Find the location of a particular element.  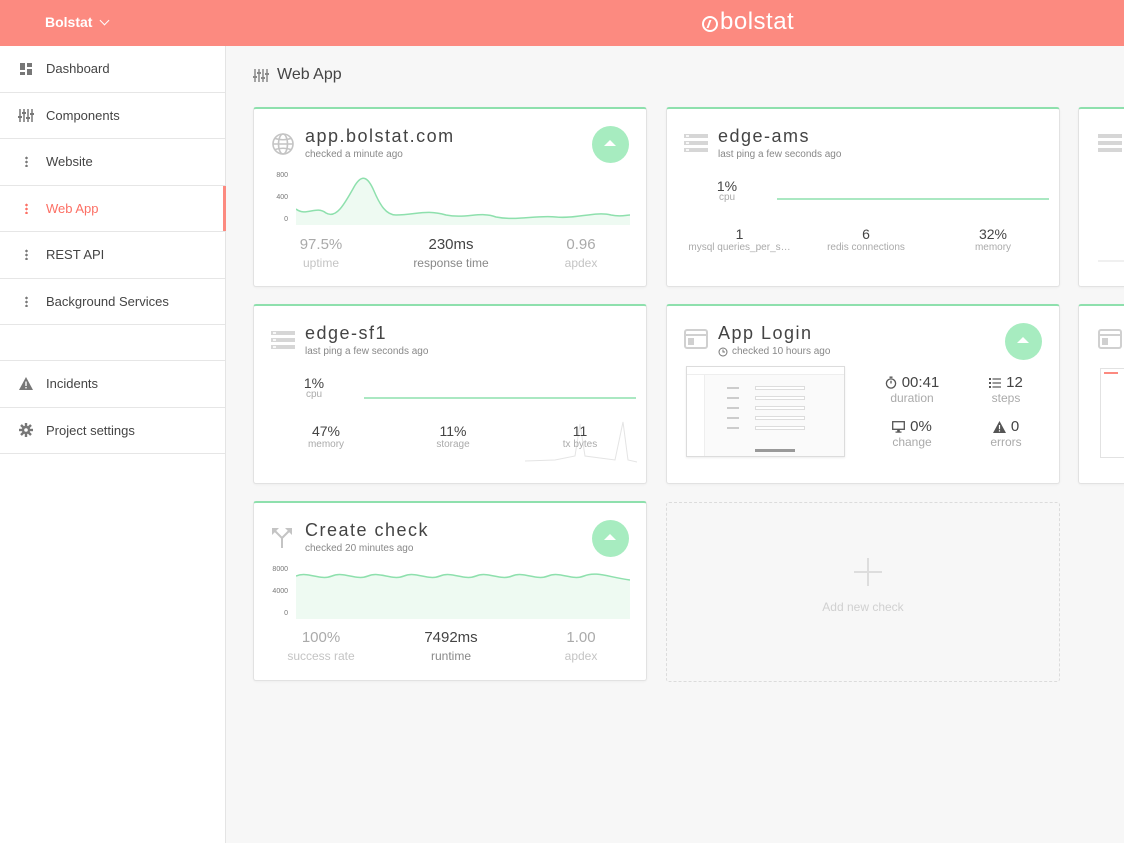

sidebar-item-label: REST API is located at coordinates (75, 255).